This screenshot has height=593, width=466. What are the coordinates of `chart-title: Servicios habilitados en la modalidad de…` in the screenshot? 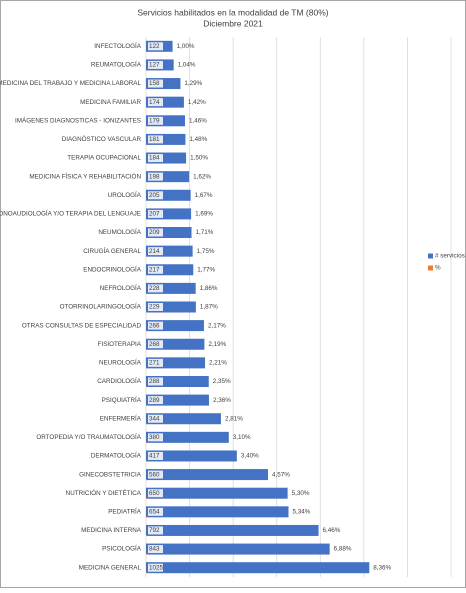 It's located at (232, 12).